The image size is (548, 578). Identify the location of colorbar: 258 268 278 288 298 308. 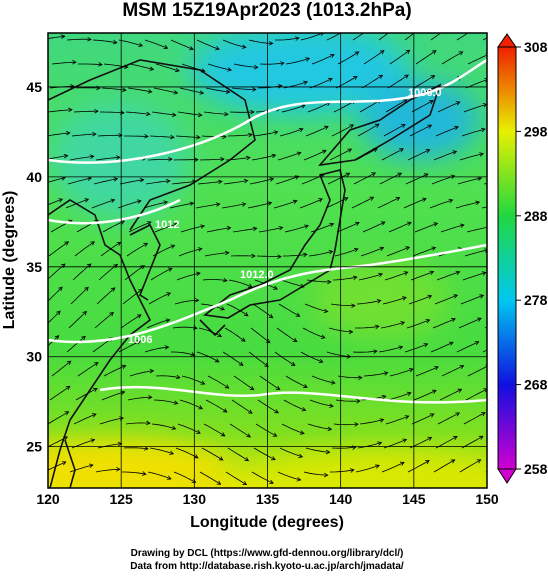
(523, 258).